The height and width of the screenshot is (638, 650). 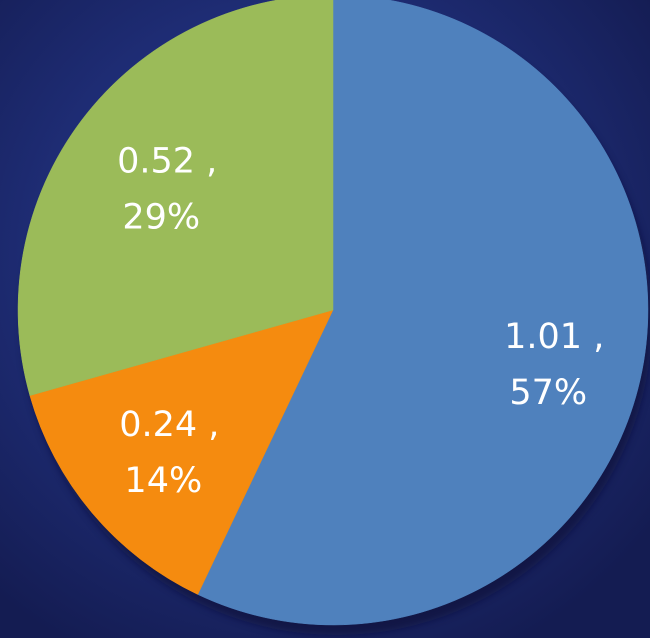 I want to click on pie-label-percent: 57%, so click(x=548, y=393).